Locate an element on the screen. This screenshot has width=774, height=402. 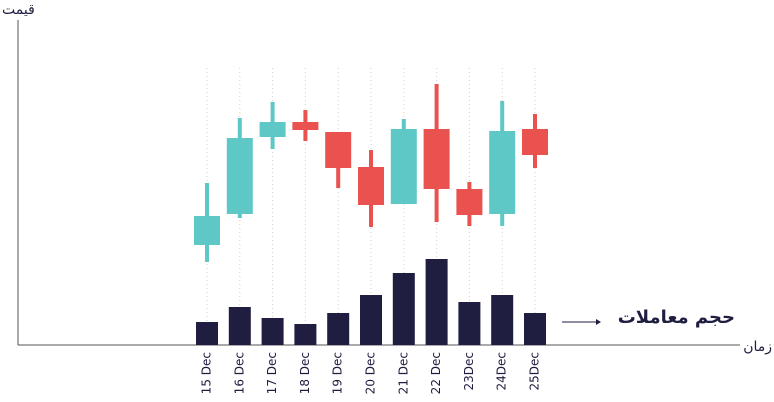
volume-arrow-head is located at coordinates (598, 322).